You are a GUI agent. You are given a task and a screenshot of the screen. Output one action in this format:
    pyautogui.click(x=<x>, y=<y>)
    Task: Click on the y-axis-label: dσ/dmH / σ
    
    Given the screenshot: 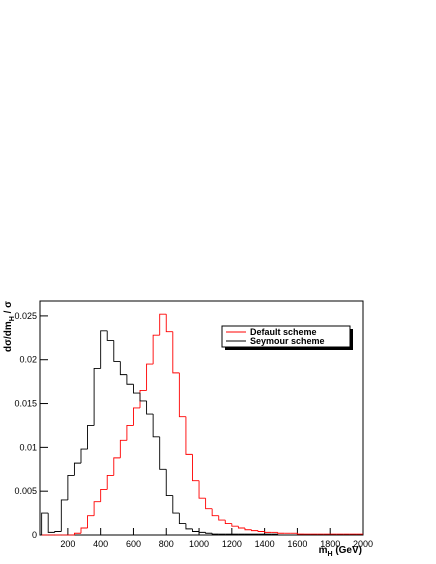 What is the action you would take?
    pyautogui.click(x=9, y=326)
    